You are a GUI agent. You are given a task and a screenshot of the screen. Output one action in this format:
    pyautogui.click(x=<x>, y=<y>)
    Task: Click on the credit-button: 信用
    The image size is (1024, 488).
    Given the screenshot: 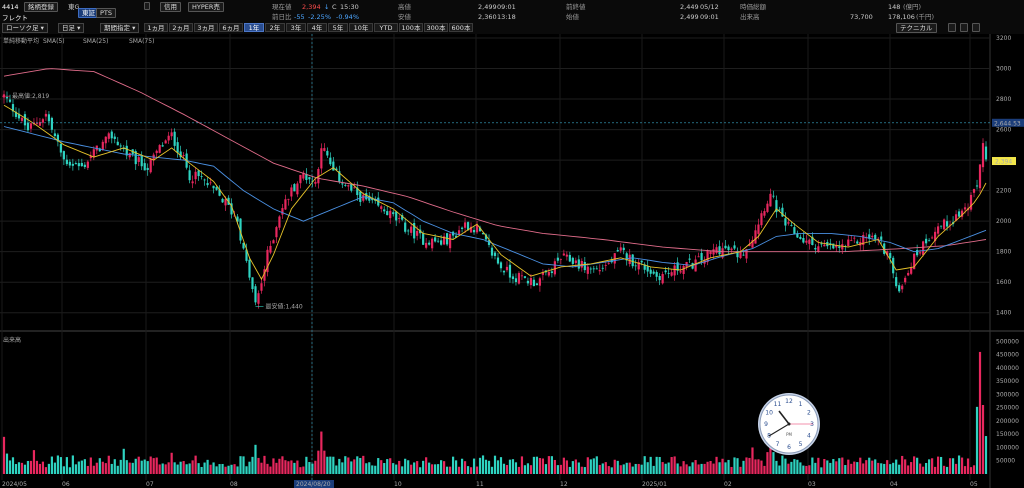 What is the action you would take?
    pyautogui.click(x=170, y=7)
    